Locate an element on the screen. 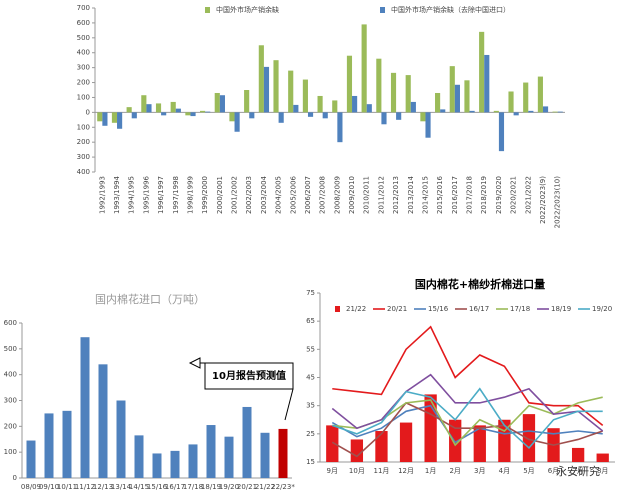 The height and width of the screenshot is (496, 635). x-tick-label: 1999/2000 is located at coordinates (205, 195).